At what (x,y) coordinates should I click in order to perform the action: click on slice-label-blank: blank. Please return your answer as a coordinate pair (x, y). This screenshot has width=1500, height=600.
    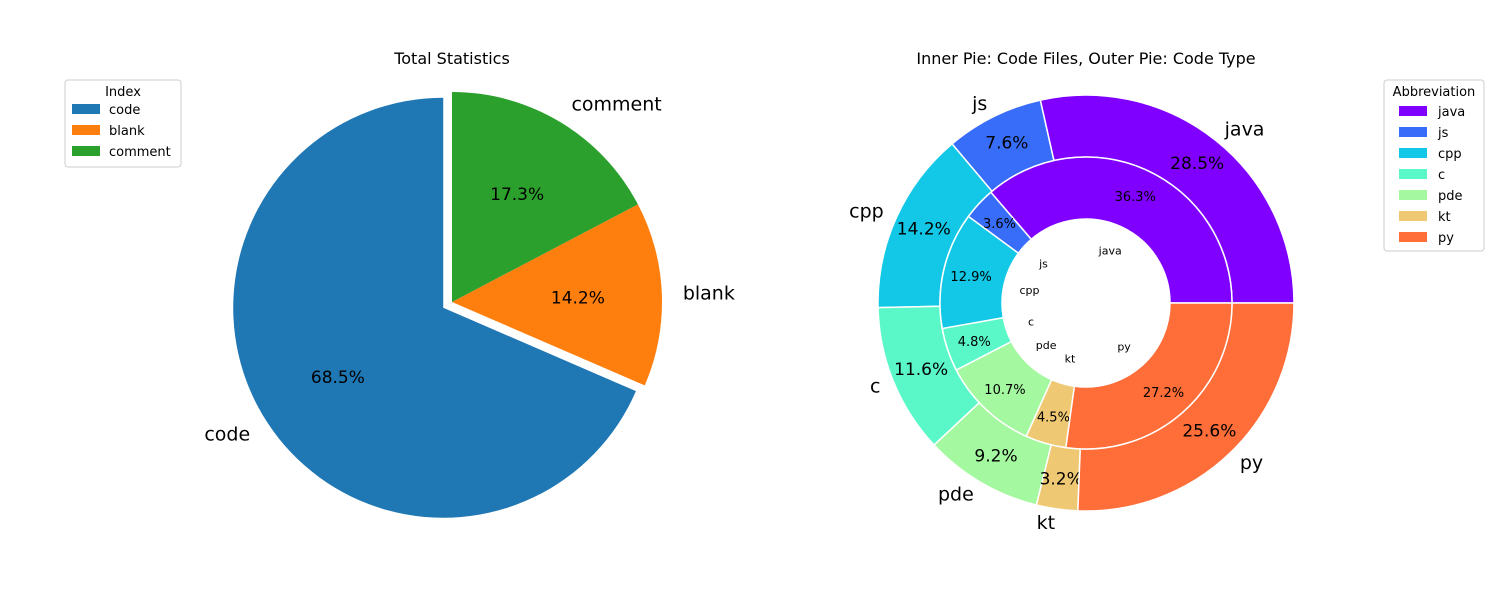
    Looking at the image, I should click on (709, 293).